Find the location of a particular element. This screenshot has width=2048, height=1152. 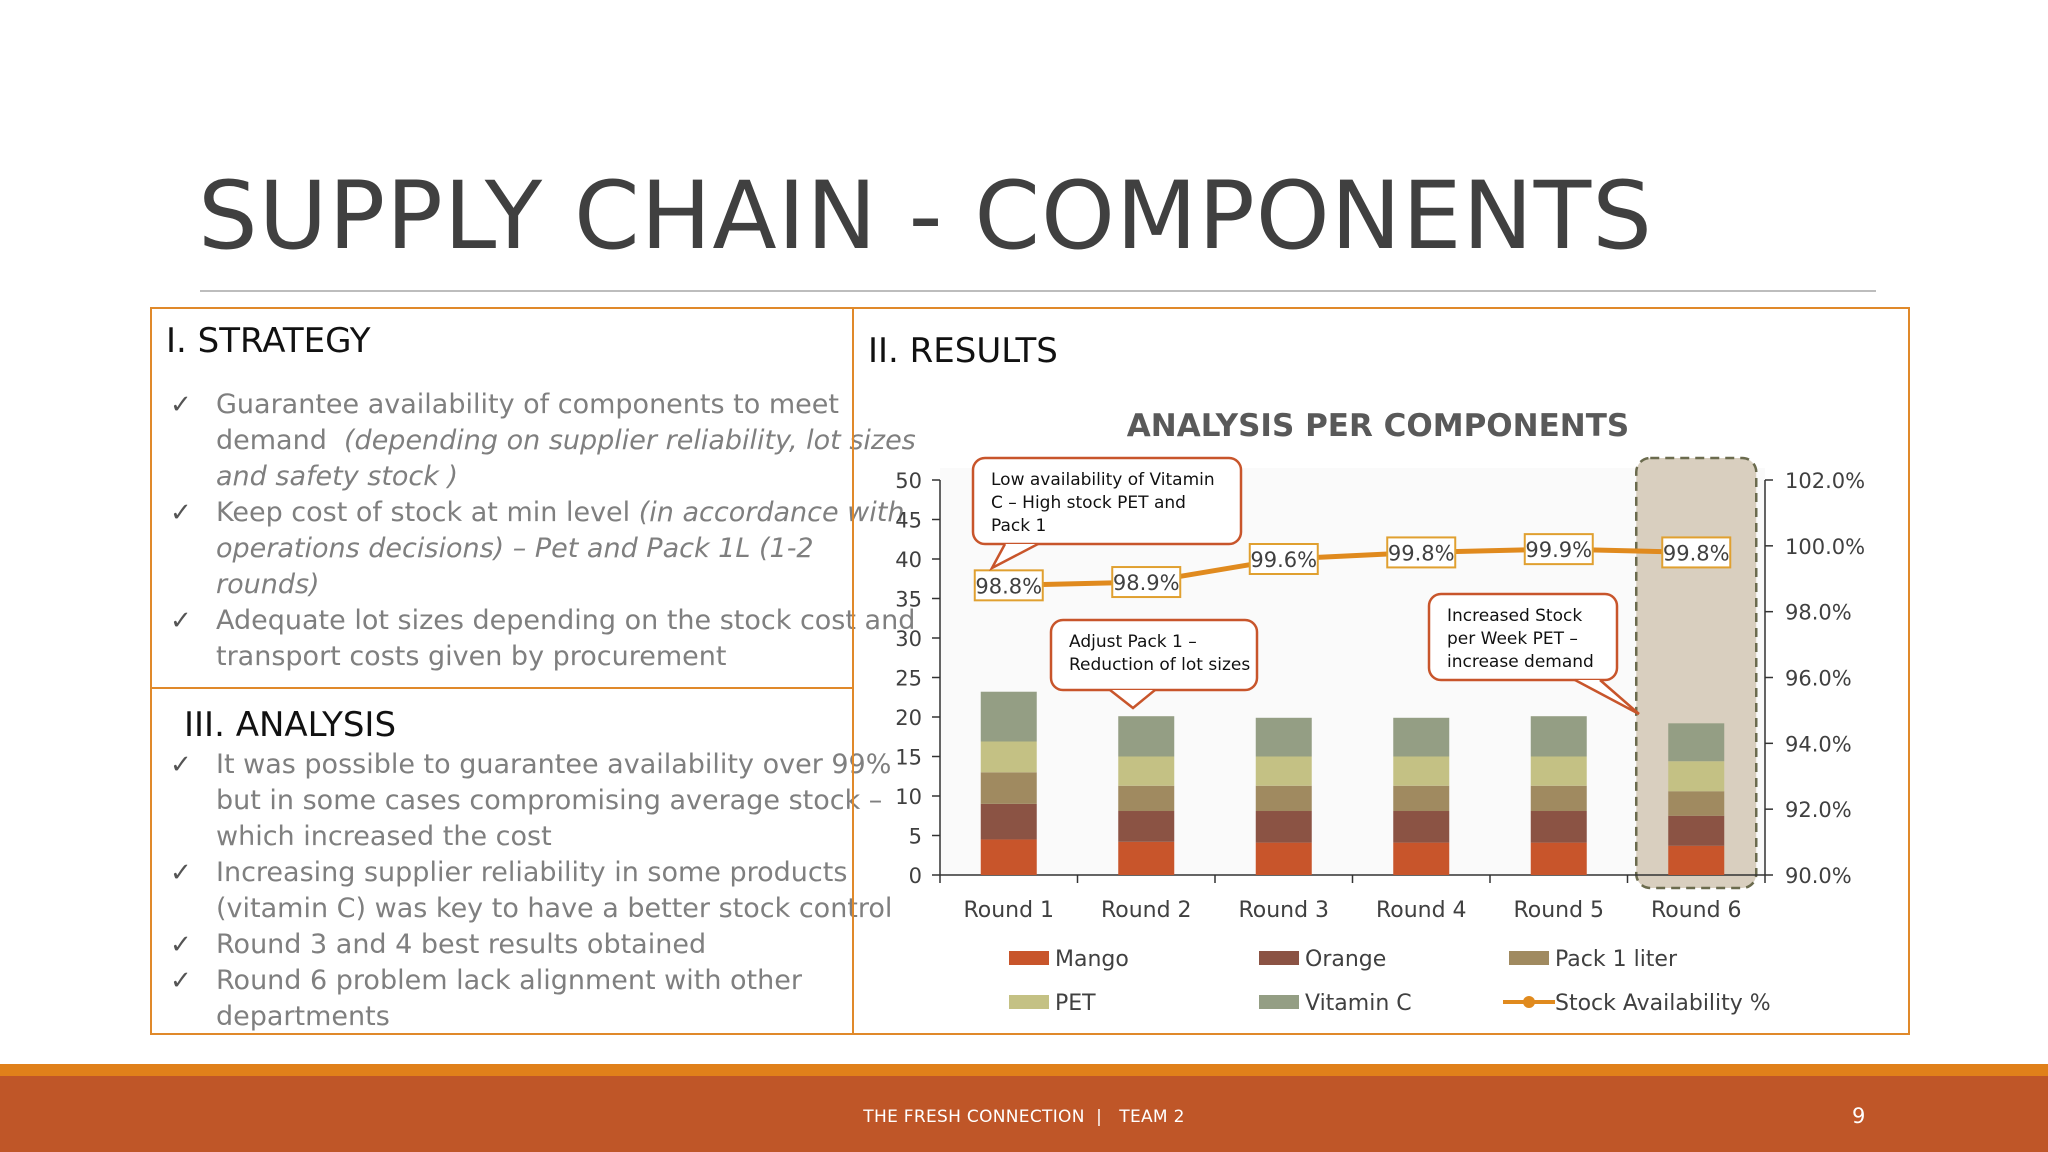

text-run: demand is located at coordinates (280, 440).